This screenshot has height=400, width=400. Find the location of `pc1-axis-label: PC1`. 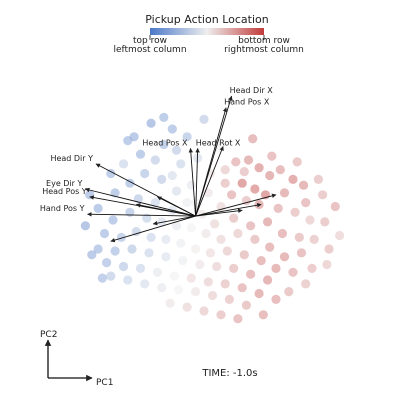

pc1-axis-label: PC1 is located at coordinates (104, 383).